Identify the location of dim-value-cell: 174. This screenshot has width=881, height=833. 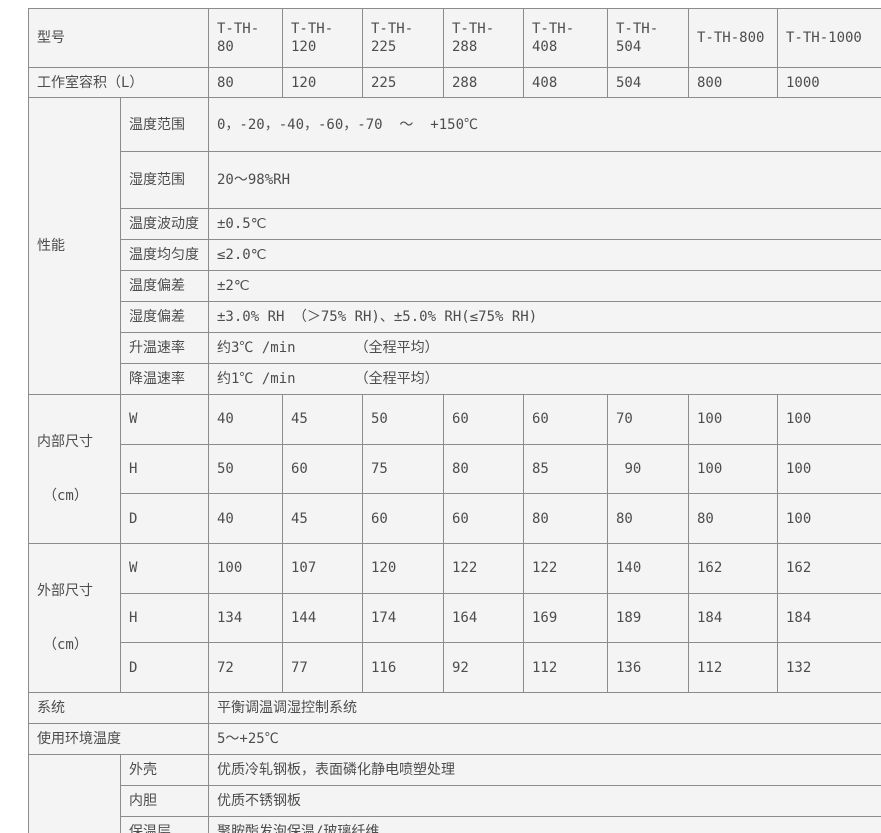
(403, 618).